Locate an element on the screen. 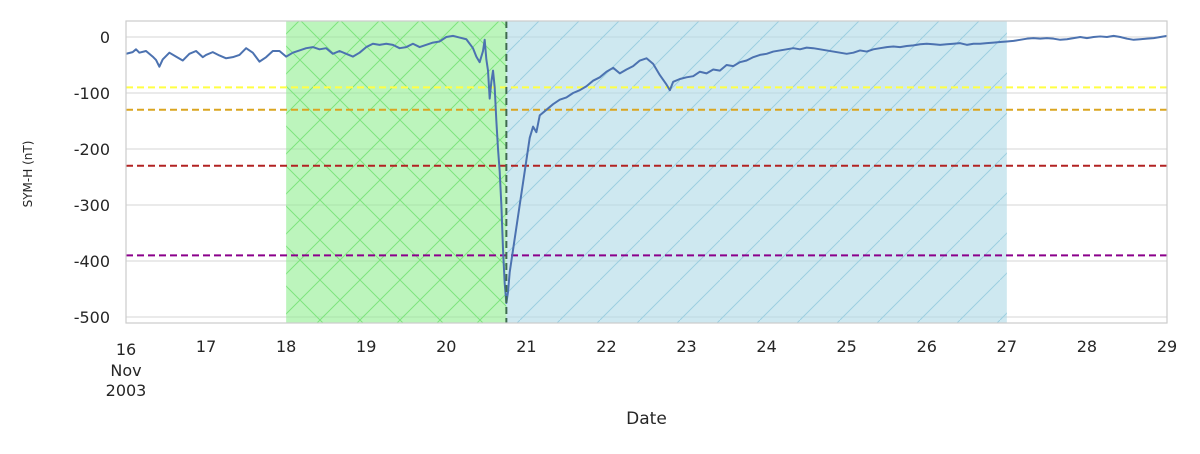 Image resolution: width=1200 pixels, height=454 pixels. x-tick-label: 29 is located at coordinates (1167, 346).